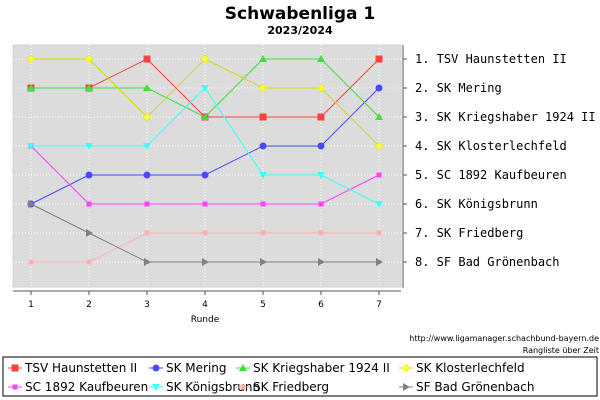  I want to click on x-axis-ticks: 1 2 3 4 5 6 7, so click(205, 300).